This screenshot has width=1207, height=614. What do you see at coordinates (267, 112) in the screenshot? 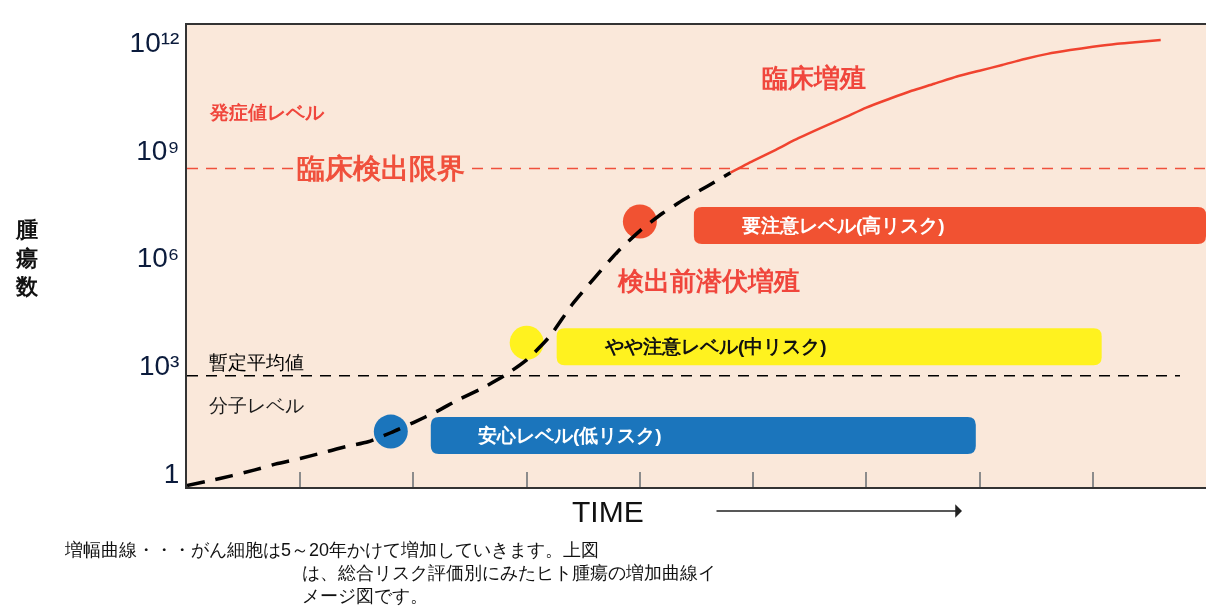
I see `annotation: 発症値レベル` at bounding box center [267, 112].